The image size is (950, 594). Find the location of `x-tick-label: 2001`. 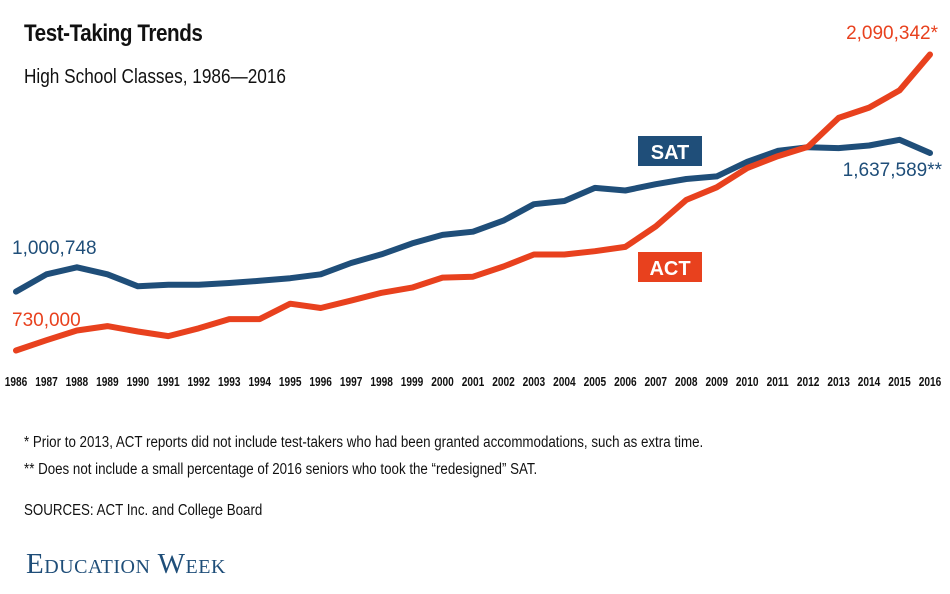

x-tick-label: 2001 is located at coordinates (473, 382).